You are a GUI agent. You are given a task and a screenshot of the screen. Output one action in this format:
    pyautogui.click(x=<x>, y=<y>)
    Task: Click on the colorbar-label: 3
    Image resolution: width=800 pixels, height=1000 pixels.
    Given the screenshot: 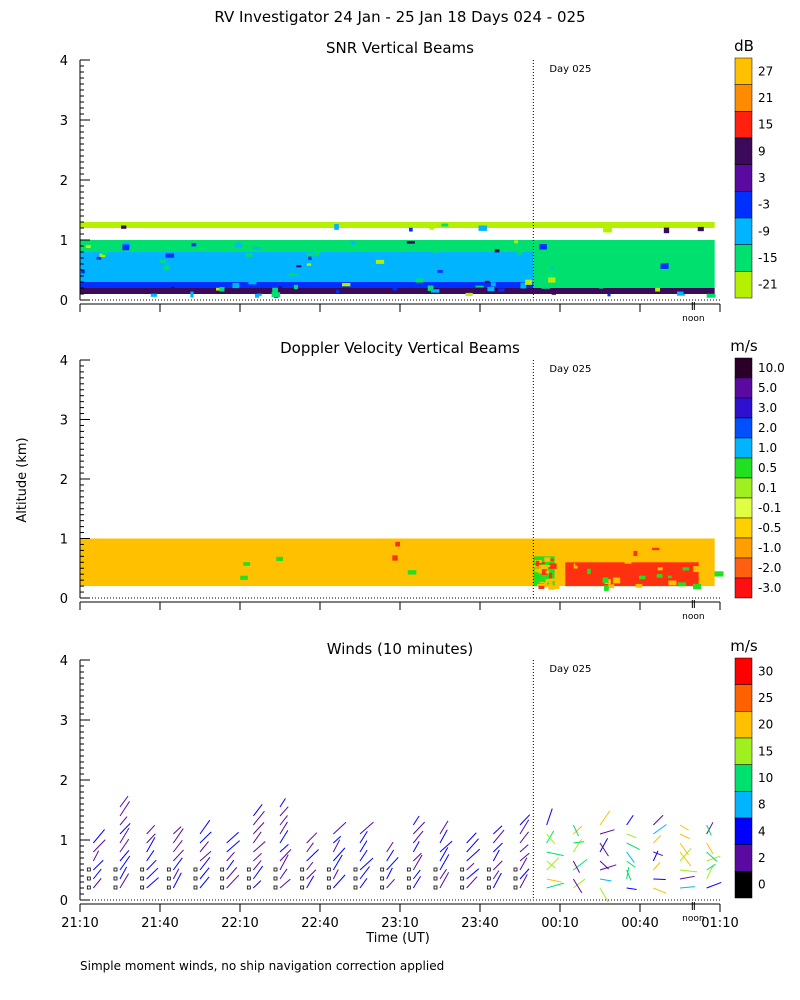 What is the action you would take?
    pyautogui.click(x=762, y=178)
    